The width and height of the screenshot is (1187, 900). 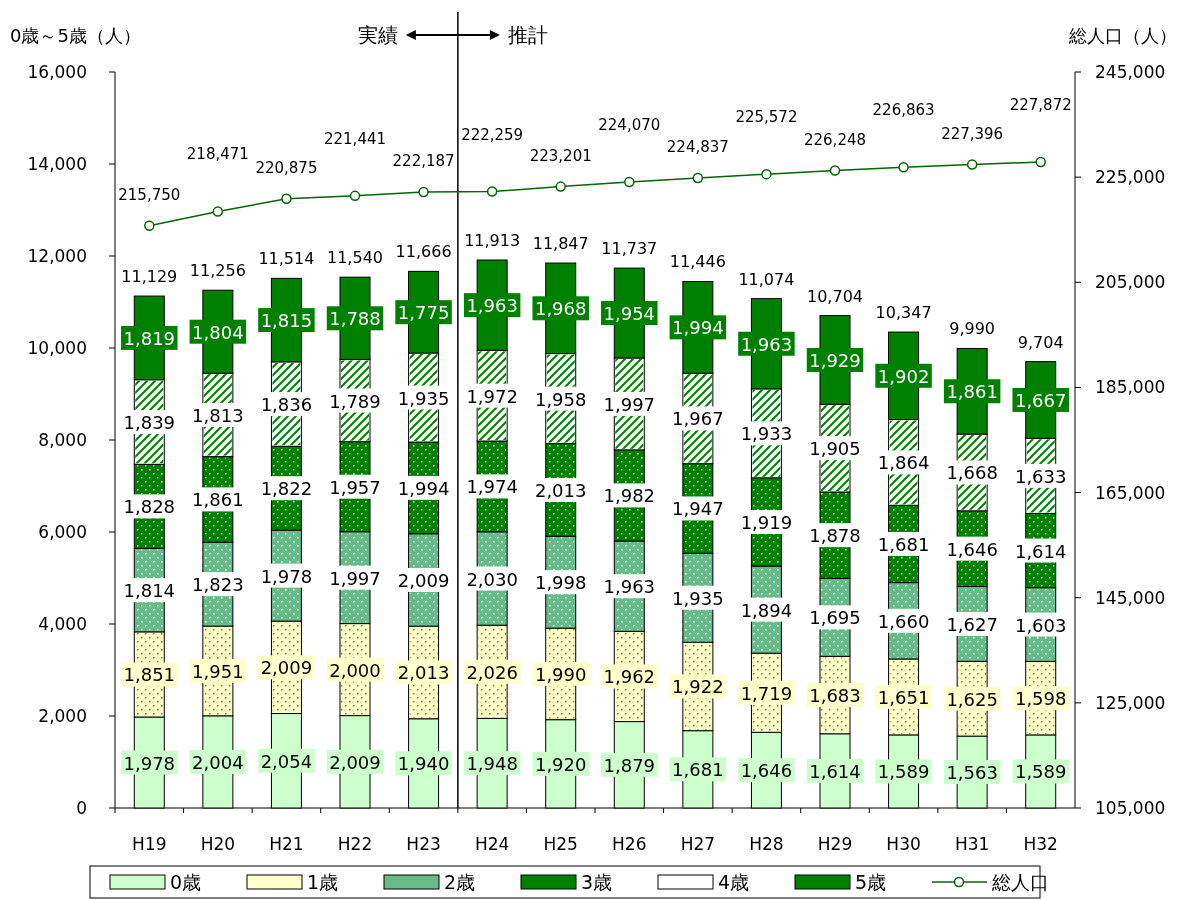 I want to click on data-label: 1,719, so click(x=766, y=693).